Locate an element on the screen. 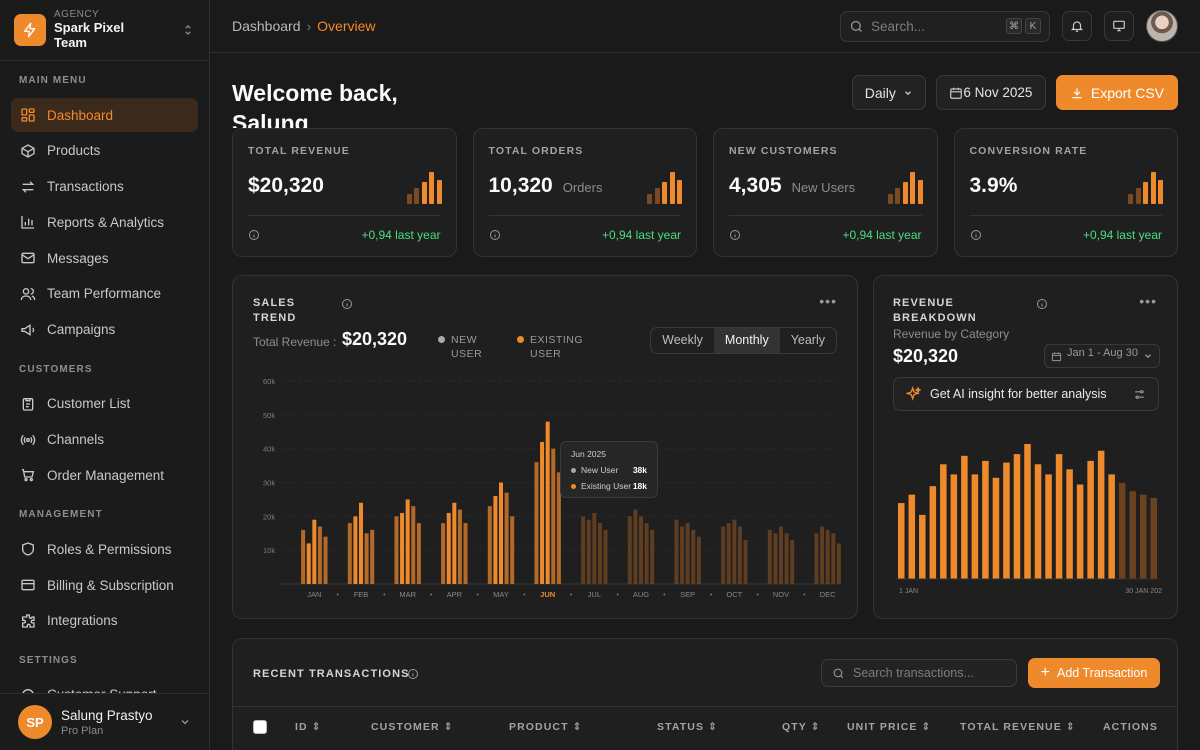 This screenshot has width=1200, height=750. section-settings: SETTINGS is located at coordinates (48, 660).